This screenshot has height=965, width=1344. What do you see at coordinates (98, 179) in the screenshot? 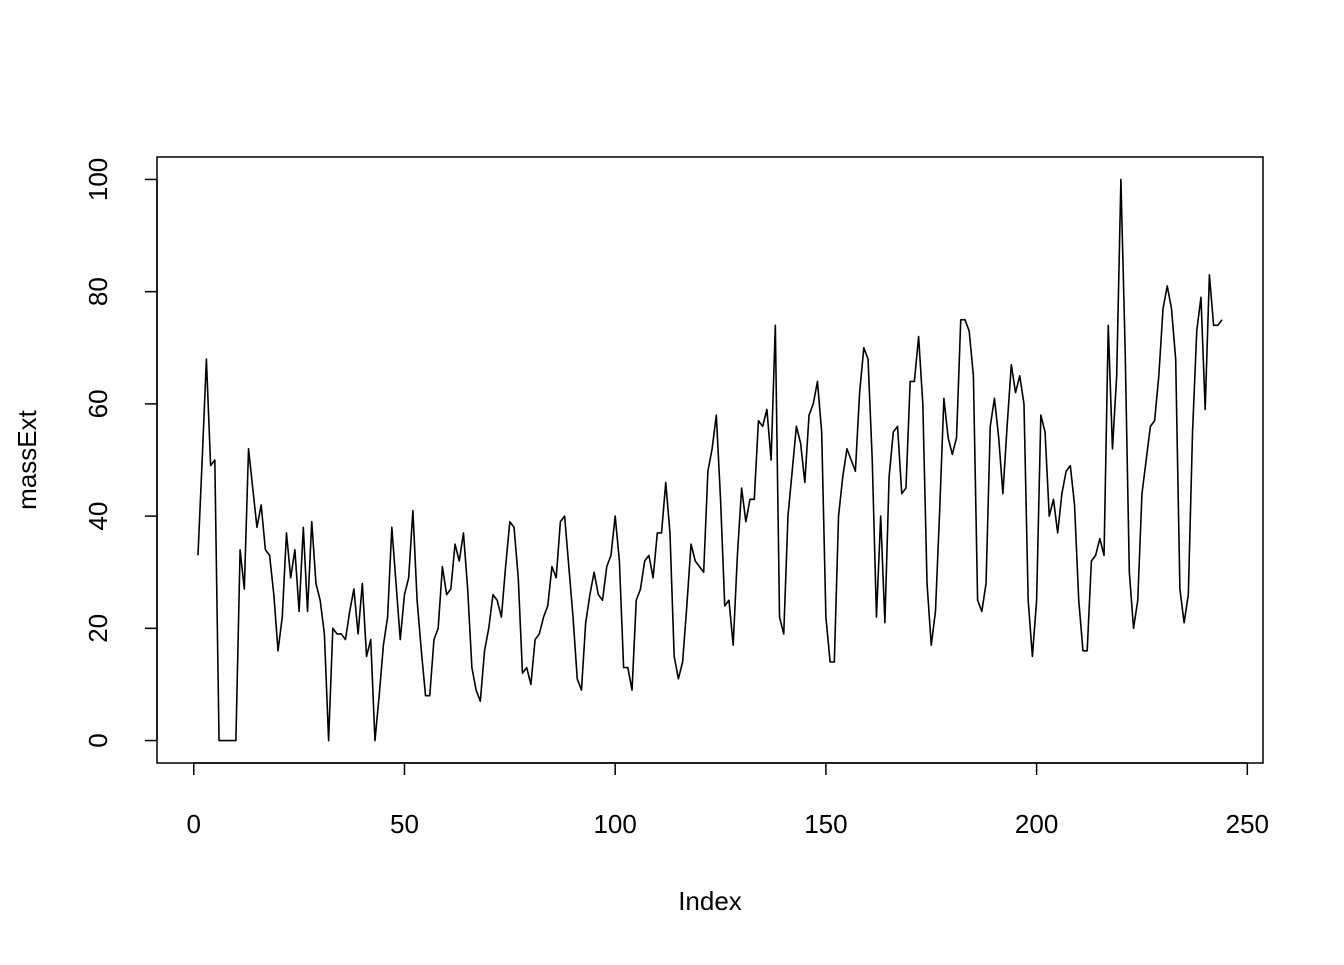
I see `y-tick-label: 100` at bounding box center [98, 179].